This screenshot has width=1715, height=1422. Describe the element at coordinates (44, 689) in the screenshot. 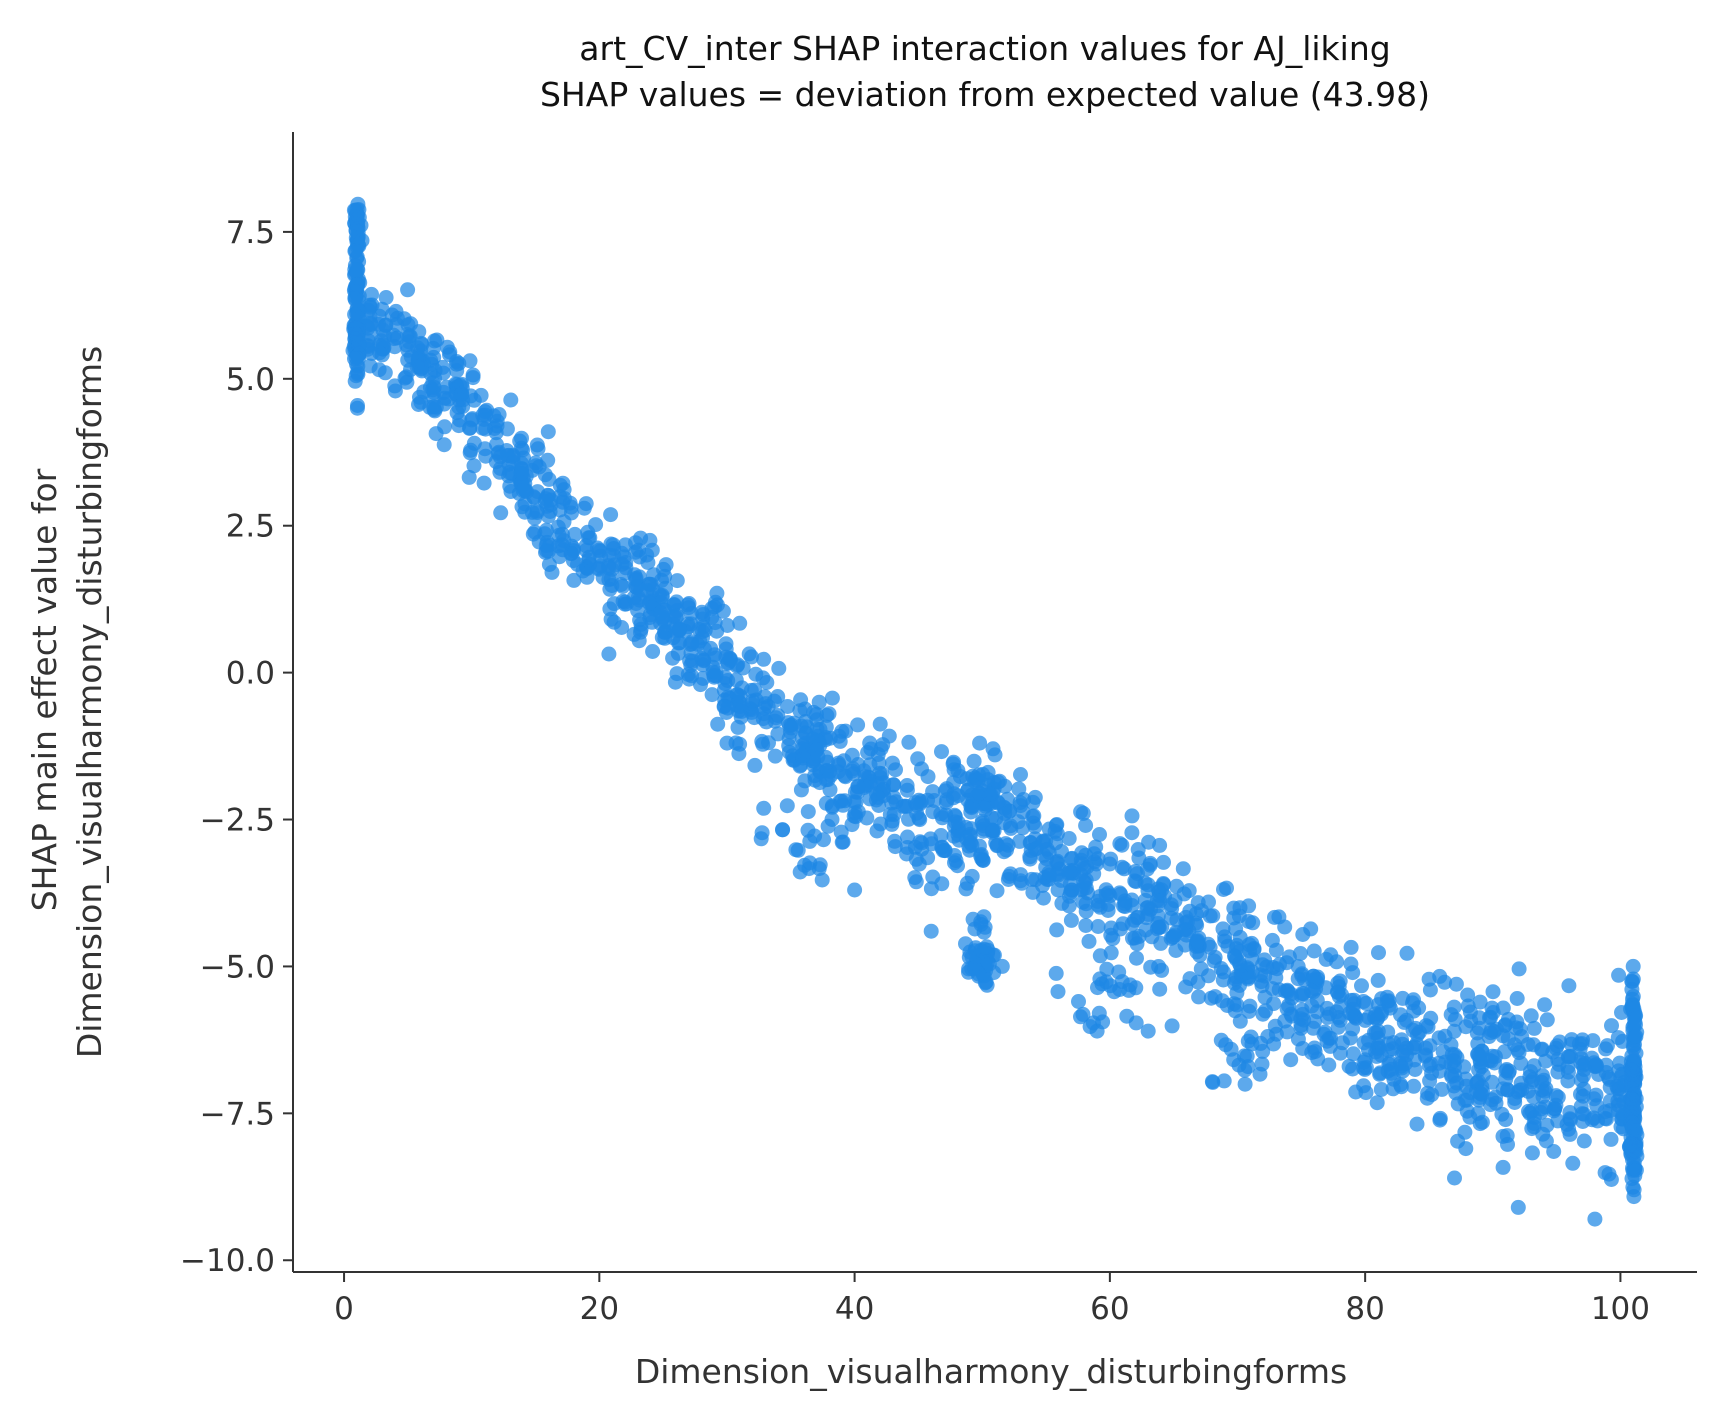

I see `y-axis-label-line1: SHAP main effect value for` at that location.